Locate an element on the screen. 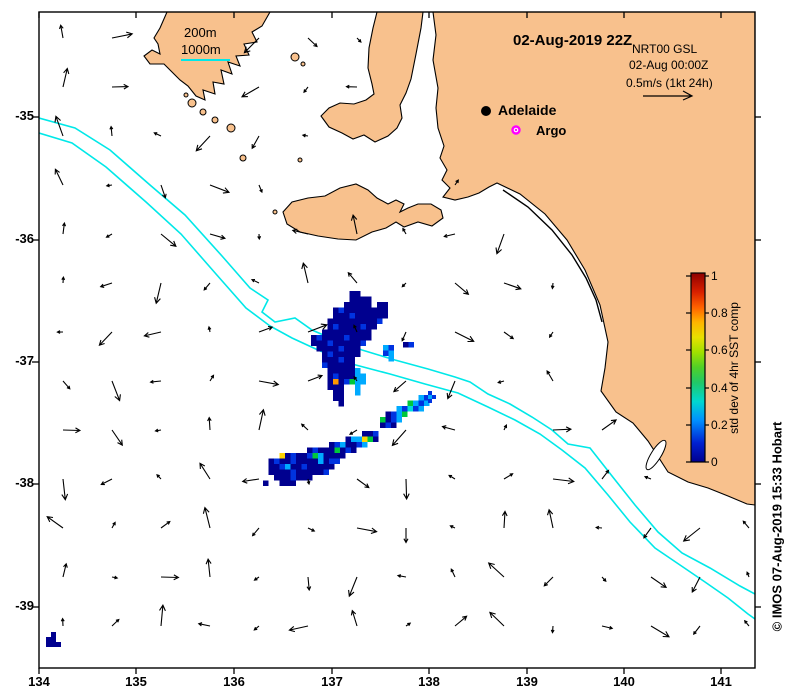 The width and height of the screenshot is (791, 700). adelaide-marker is located at coordinates (486, 111).